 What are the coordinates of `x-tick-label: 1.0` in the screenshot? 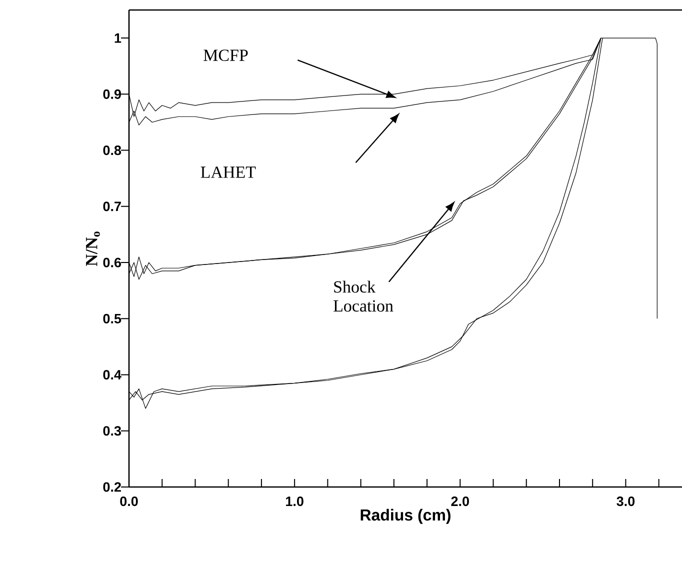 It's located at (295, 501).